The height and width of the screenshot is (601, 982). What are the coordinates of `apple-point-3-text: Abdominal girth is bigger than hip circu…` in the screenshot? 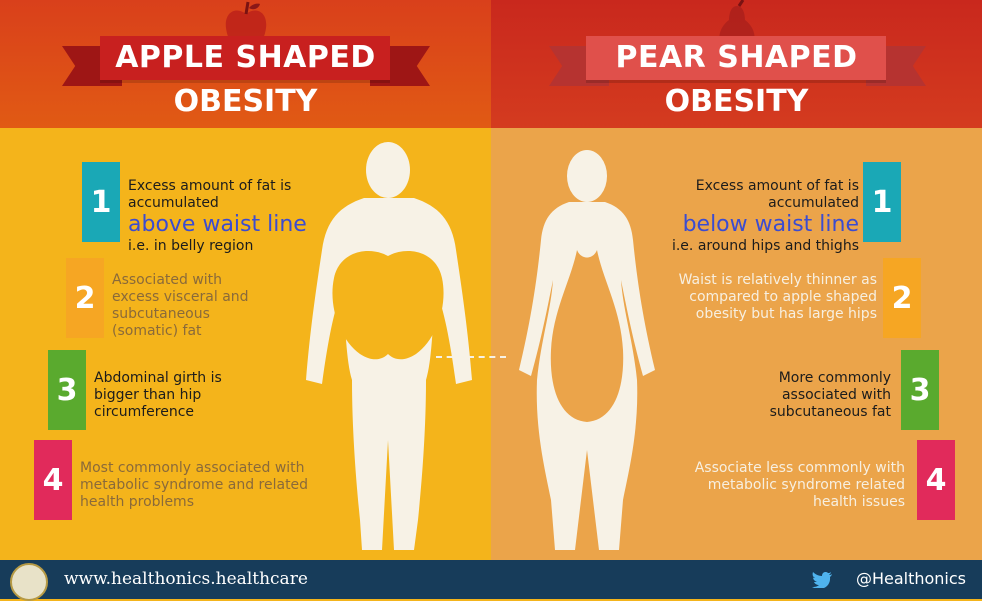 It's located at (158, 395).